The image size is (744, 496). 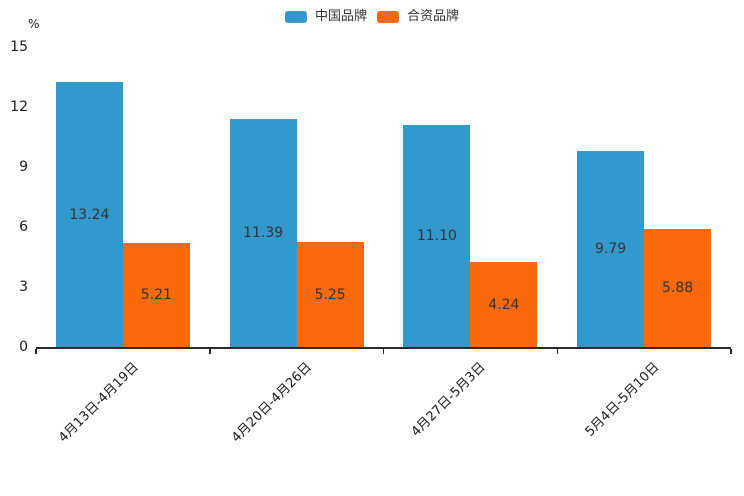 I want to click on bar-value-label: 5.21, so click(x=156, y=294).